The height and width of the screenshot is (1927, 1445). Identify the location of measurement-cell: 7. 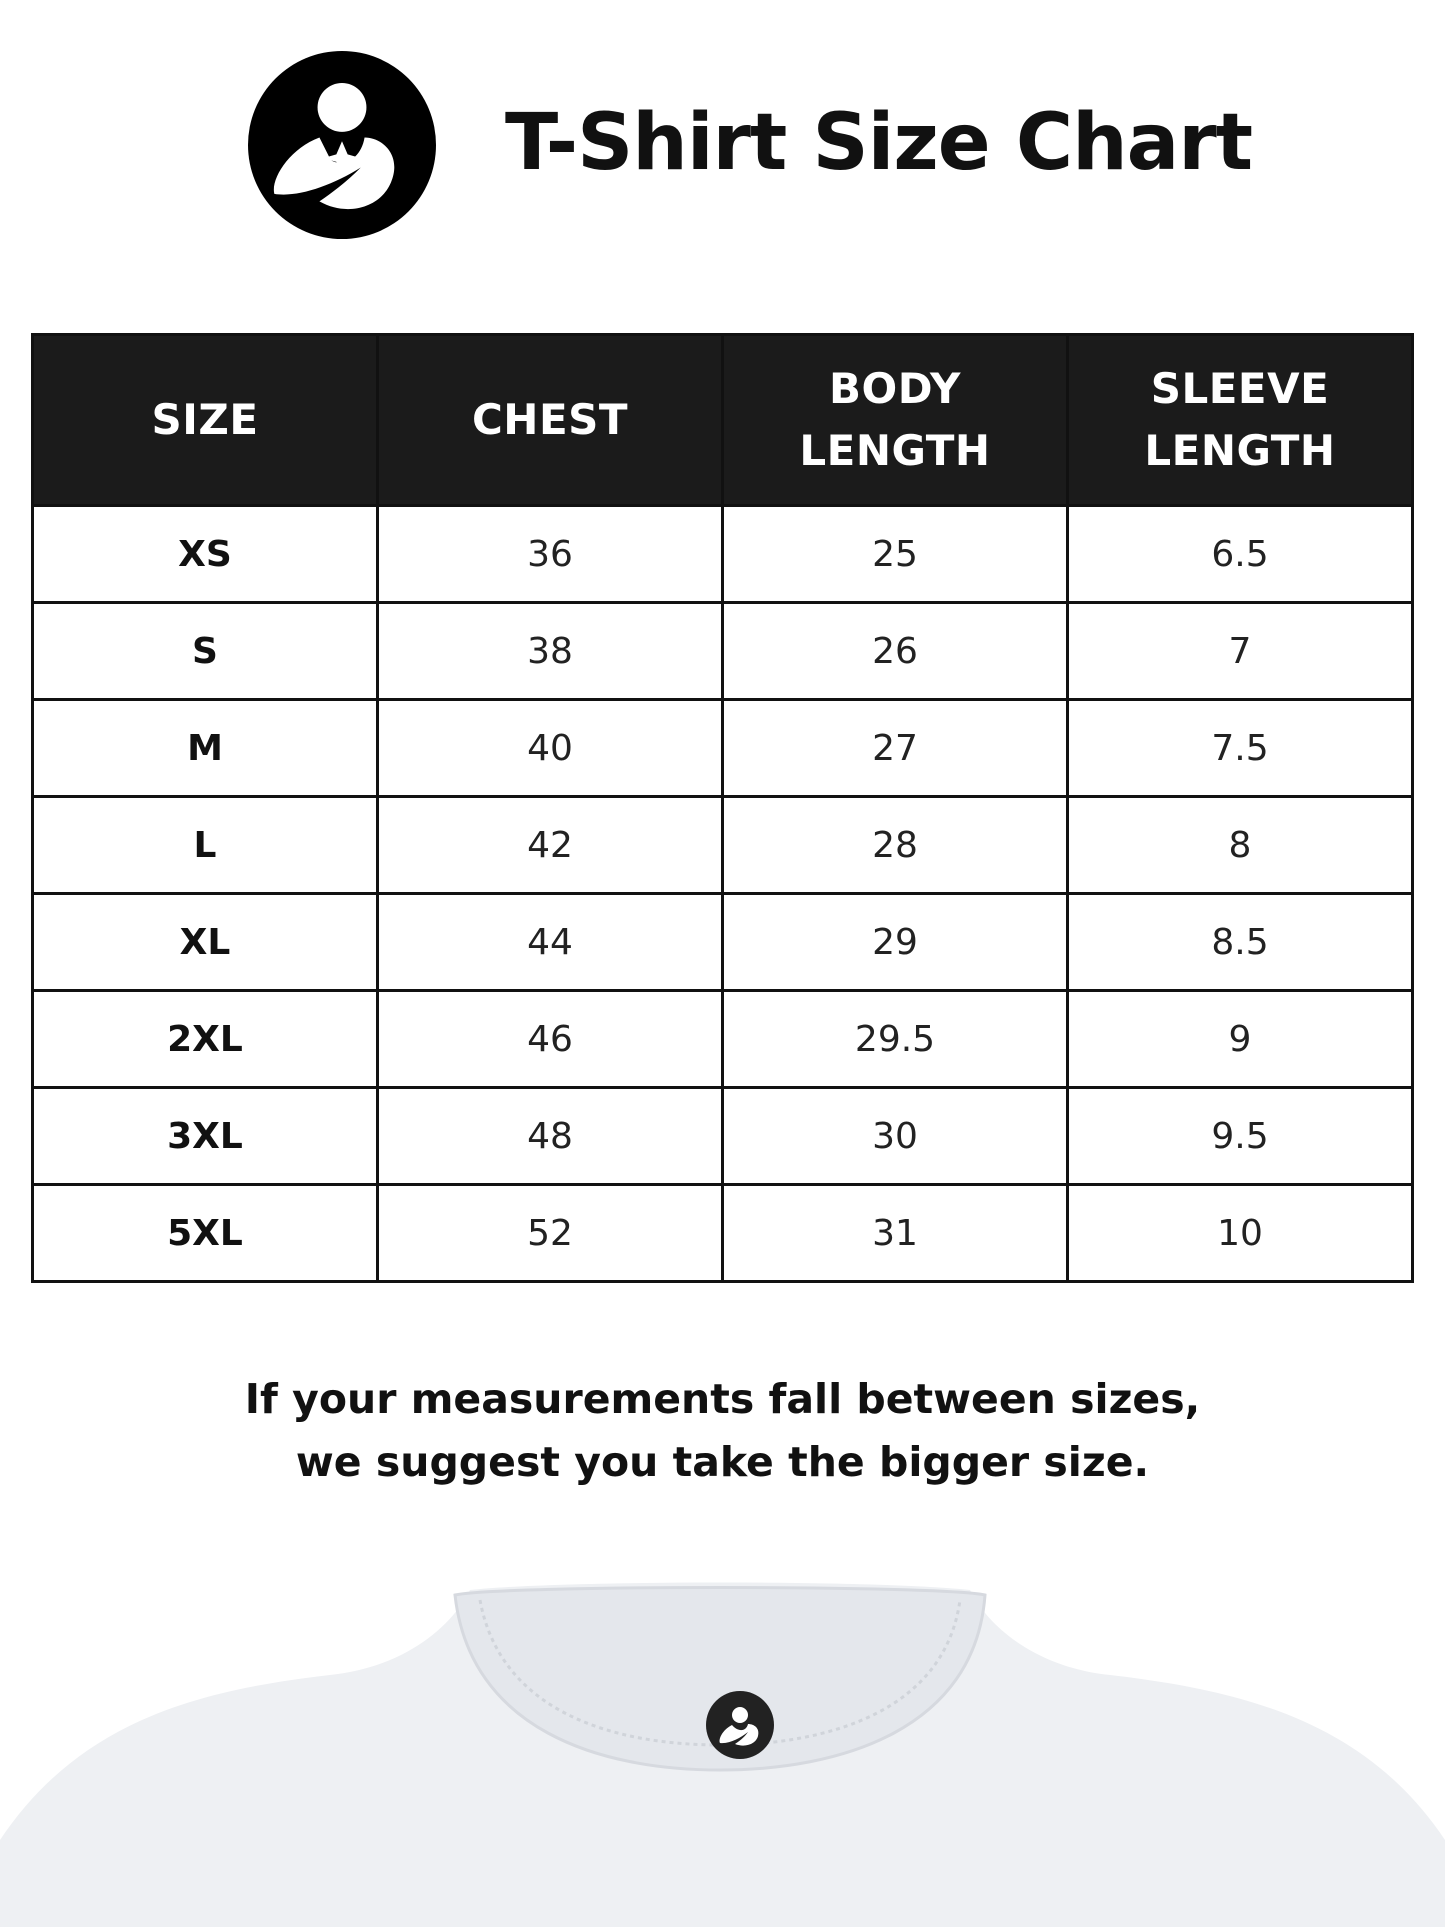
(1240, 651).